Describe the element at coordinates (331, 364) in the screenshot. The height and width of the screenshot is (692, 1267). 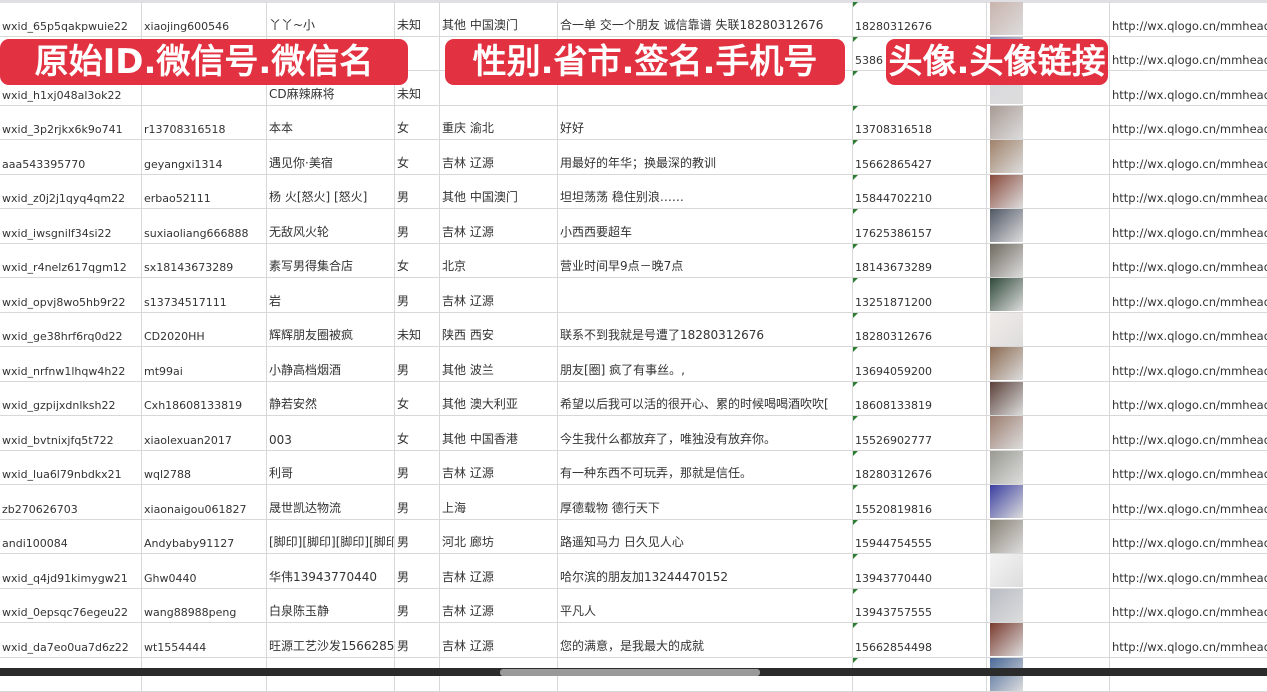
I see `nickname-cell: 小静高档烟酒` at that location.